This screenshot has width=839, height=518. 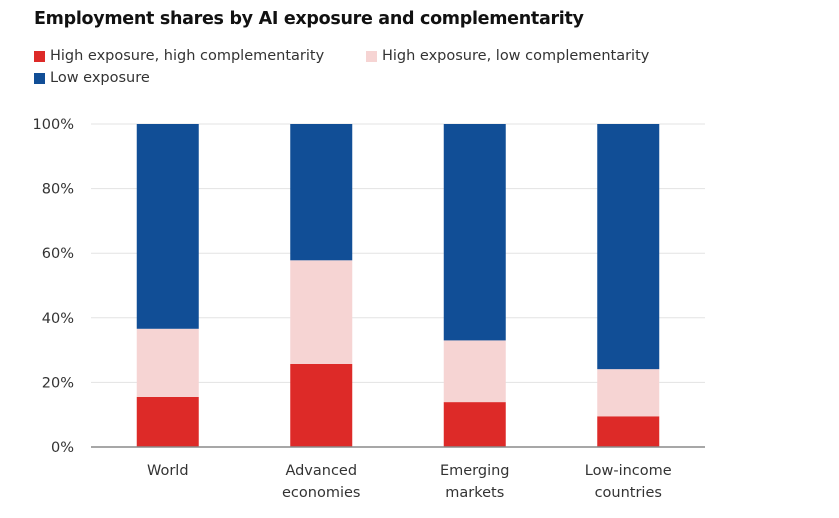 I want to click on x-category-label: economies, so click(x=321, y=493).